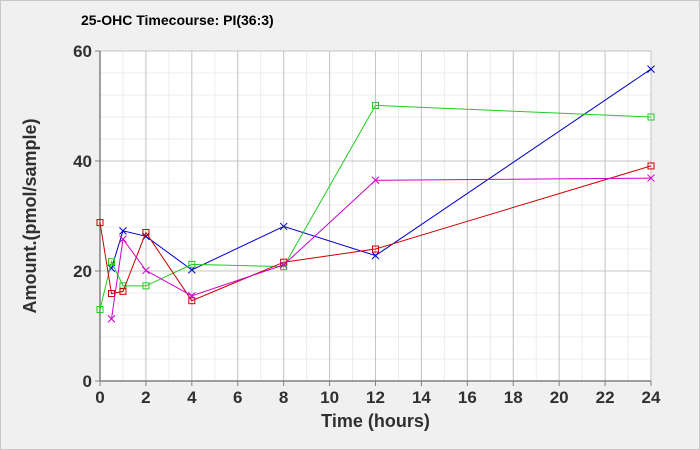 Image resolution: width=700 pixels, height=450 pixels. What do you see at coordinates (329, 397) in the screenshot?
I see `x-tick-label: 10` at bounding box center [329, 397].